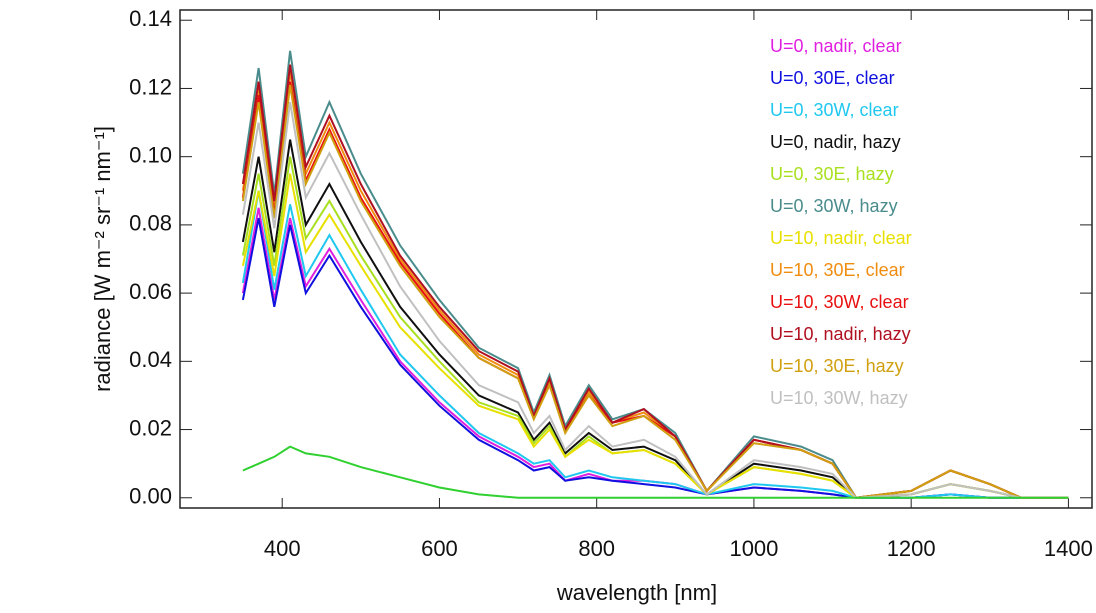 Image resolution: width=1096 pixels, height=613 pixels. What do you see at coordinates (150, 359) in the screenshot?
I see `y-tick-label: 0.04` at bounding box center [150, 359].